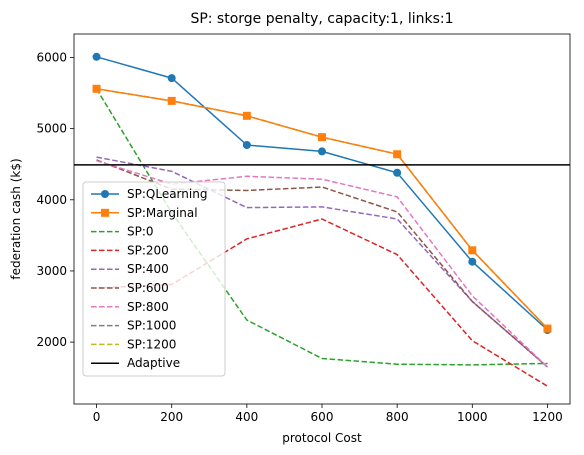 This screenshot has height=455, width=584. I want to click on legend-label-sp-marginal: SP:Marginal, so click(162, 213).